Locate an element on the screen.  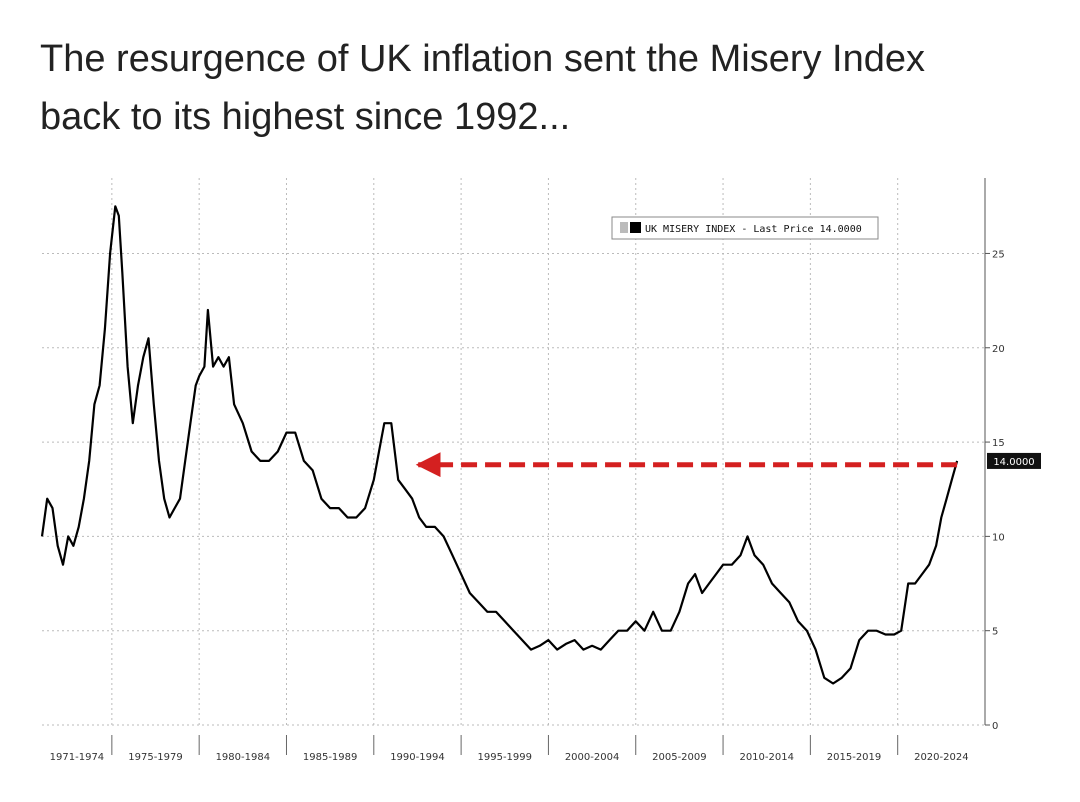
x-category-label: 2020-2024 is located at coordinates (941, 757).